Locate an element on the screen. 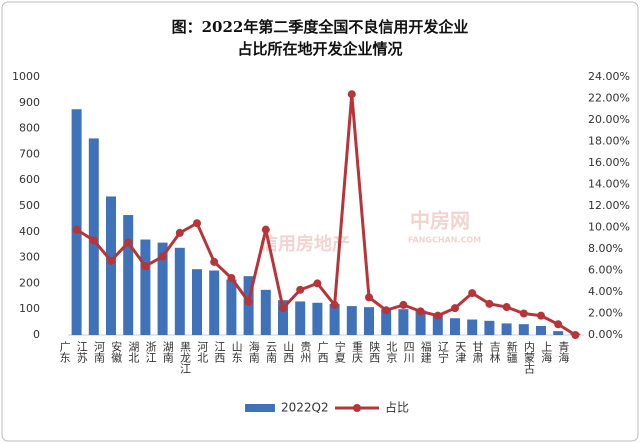 This screenshot has width=640, height=443. x-tick-label: 内蒙古 is located at coordinates (529, 357).